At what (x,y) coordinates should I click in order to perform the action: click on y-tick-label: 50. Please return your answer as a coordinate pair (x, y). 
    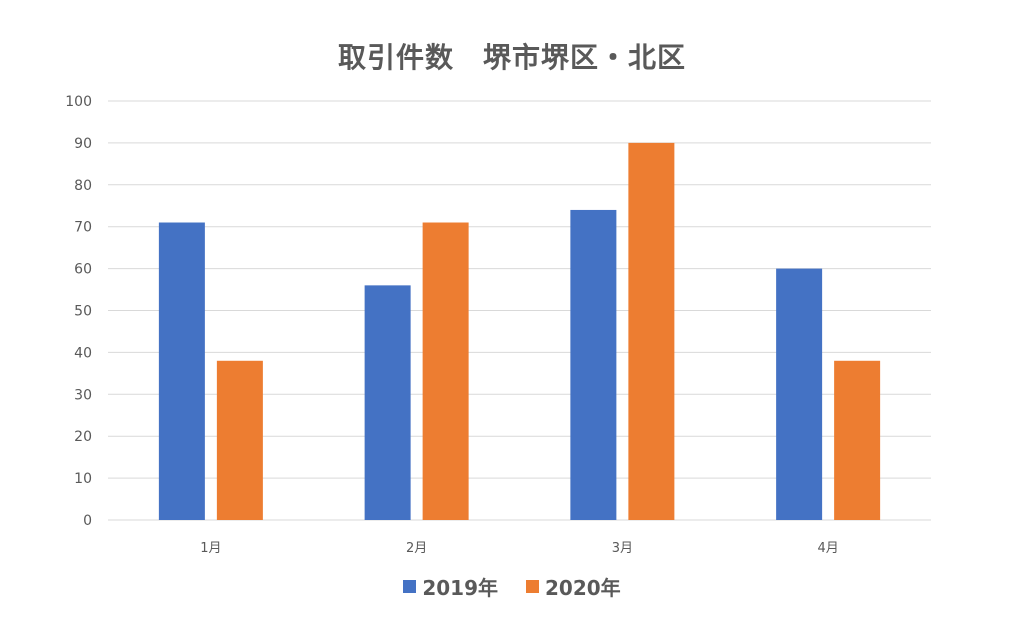
    Looking at the image, I should click on (83, 312).